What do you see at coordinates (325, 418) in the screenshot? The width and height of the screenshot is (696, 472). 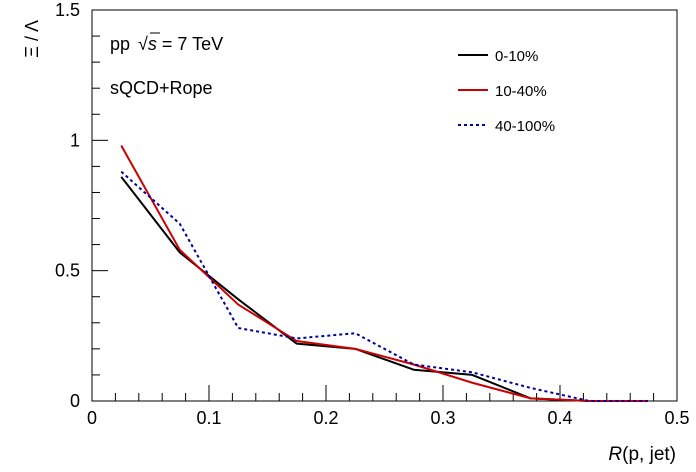 I see `x-tick-label: 0.2` at bounding box center [325, 418].